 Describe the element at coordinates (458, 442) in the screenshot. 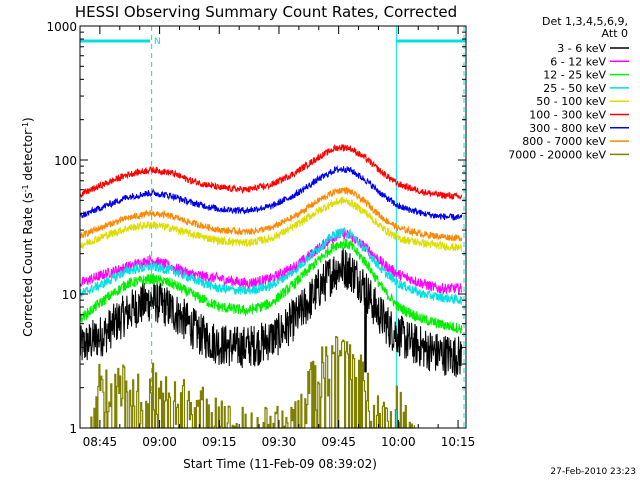

I see `x-tick-label-6: 10:15` at that location.